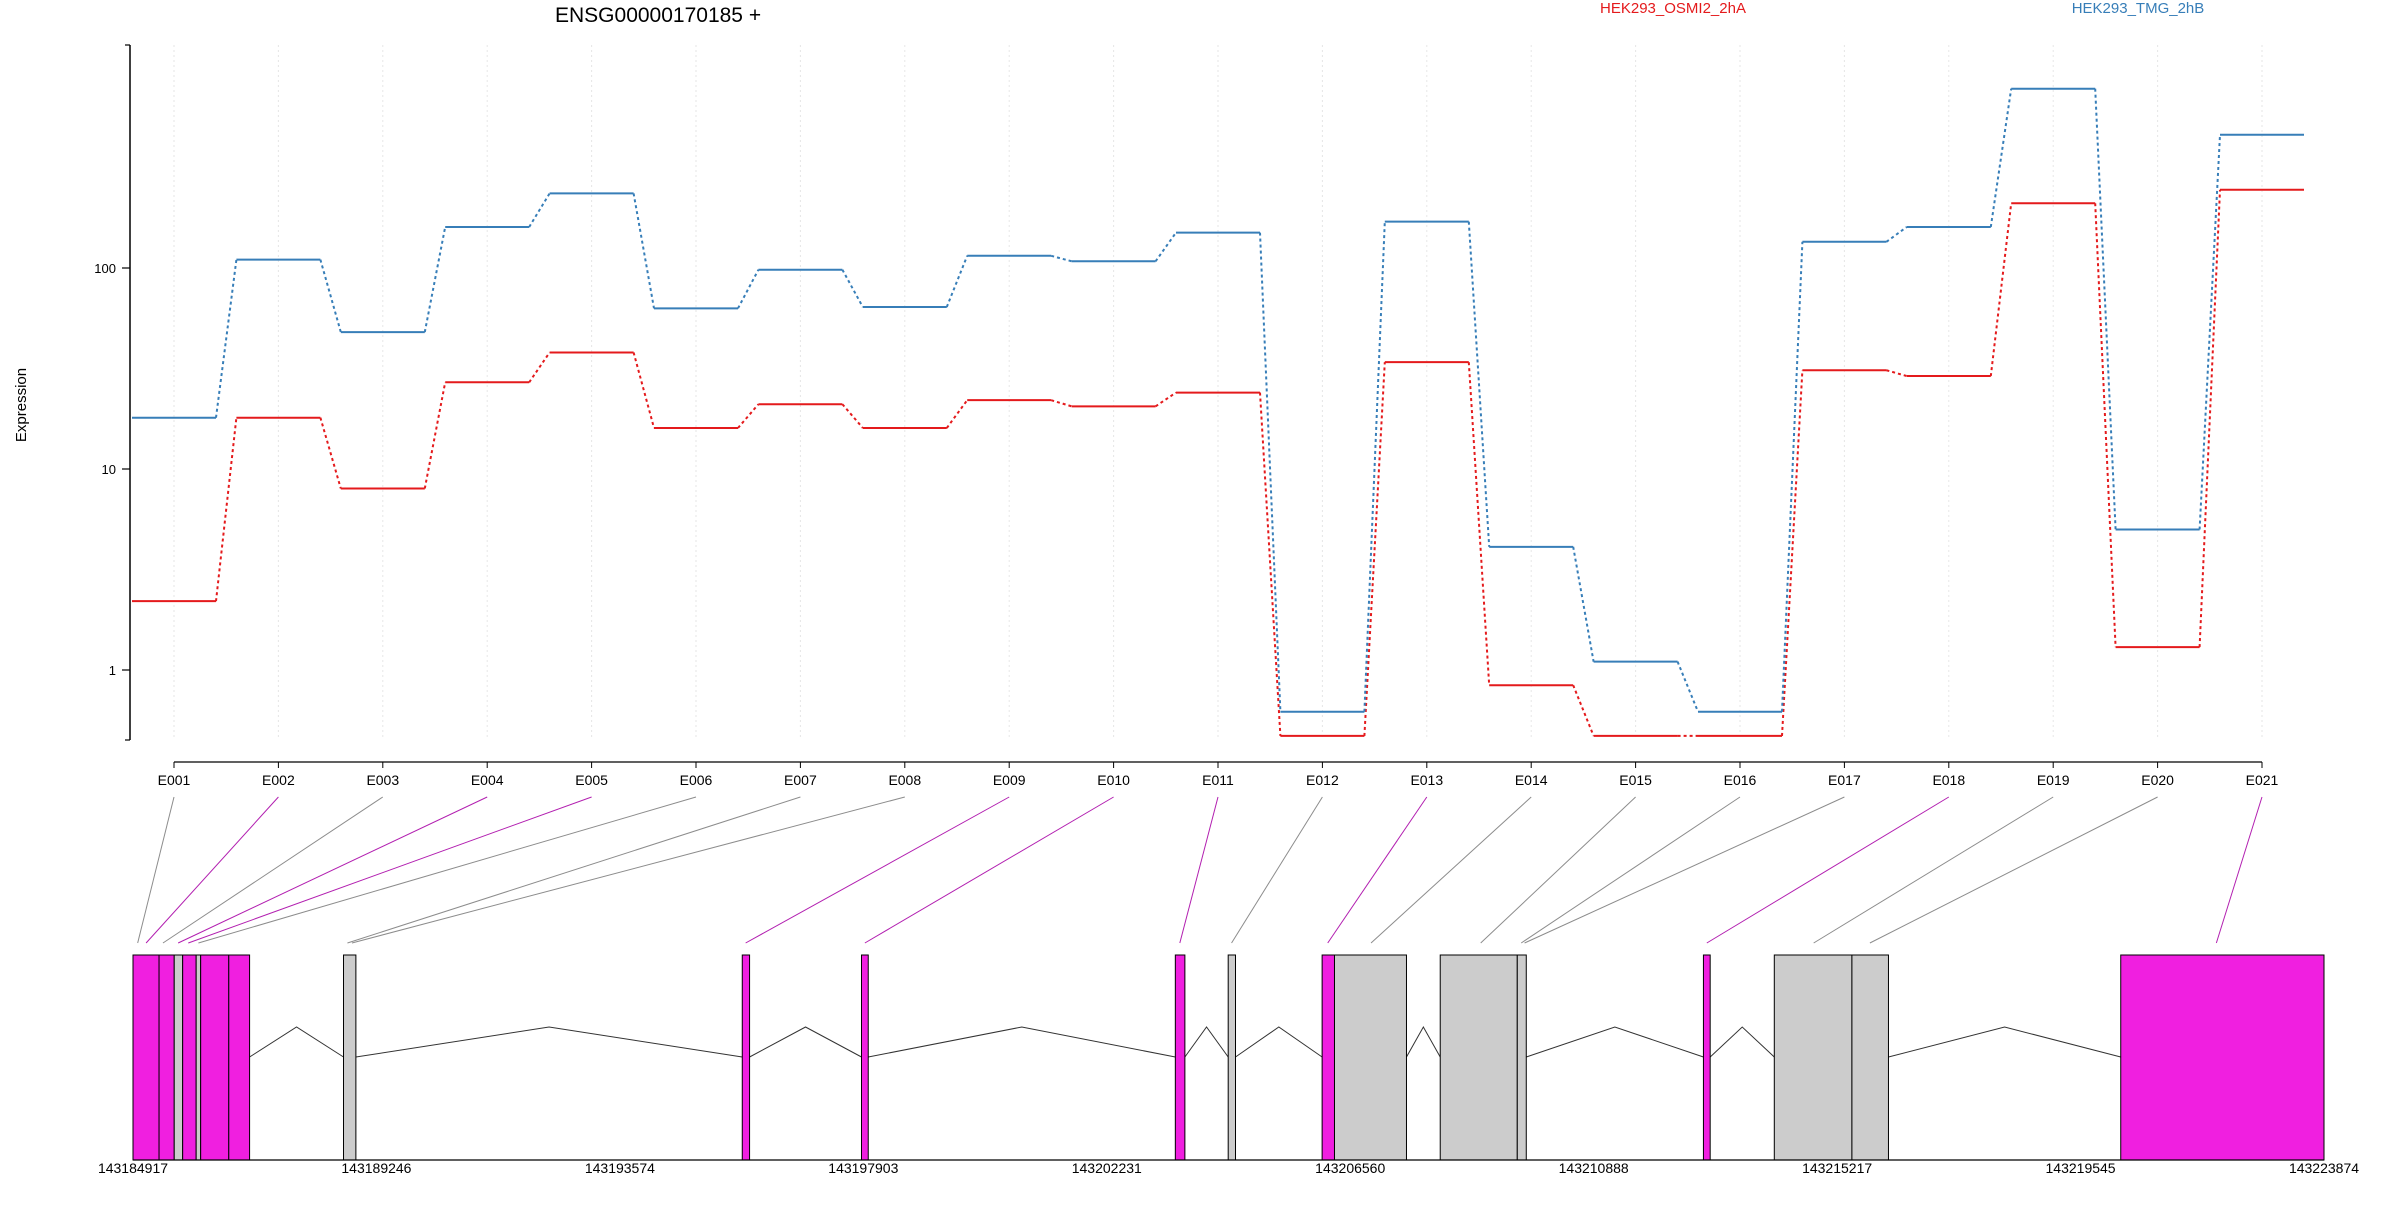 The height and width of the screenshot is (1205, 2400). Describe the element at coordinates (1948, 780) in the screenshot. I see `x-tick-label-E018: E018` at that location.